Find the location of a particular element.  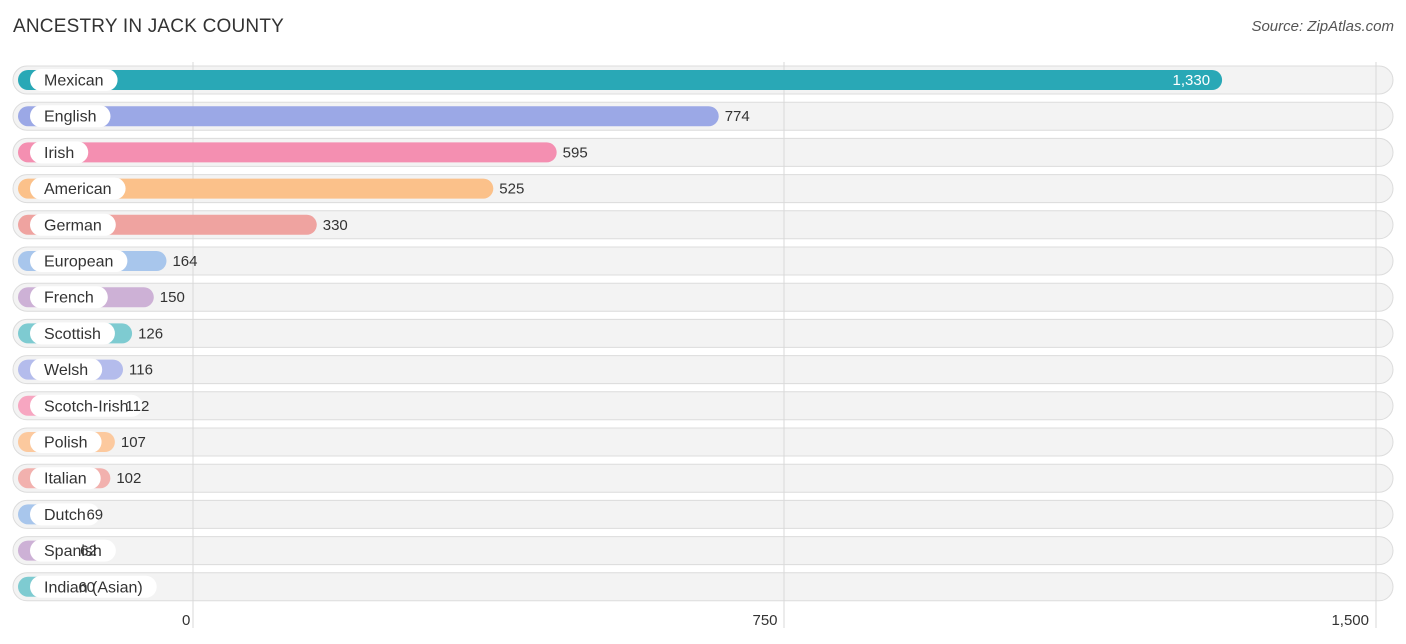

value-label: 774 is located at coordinates (737, 116).